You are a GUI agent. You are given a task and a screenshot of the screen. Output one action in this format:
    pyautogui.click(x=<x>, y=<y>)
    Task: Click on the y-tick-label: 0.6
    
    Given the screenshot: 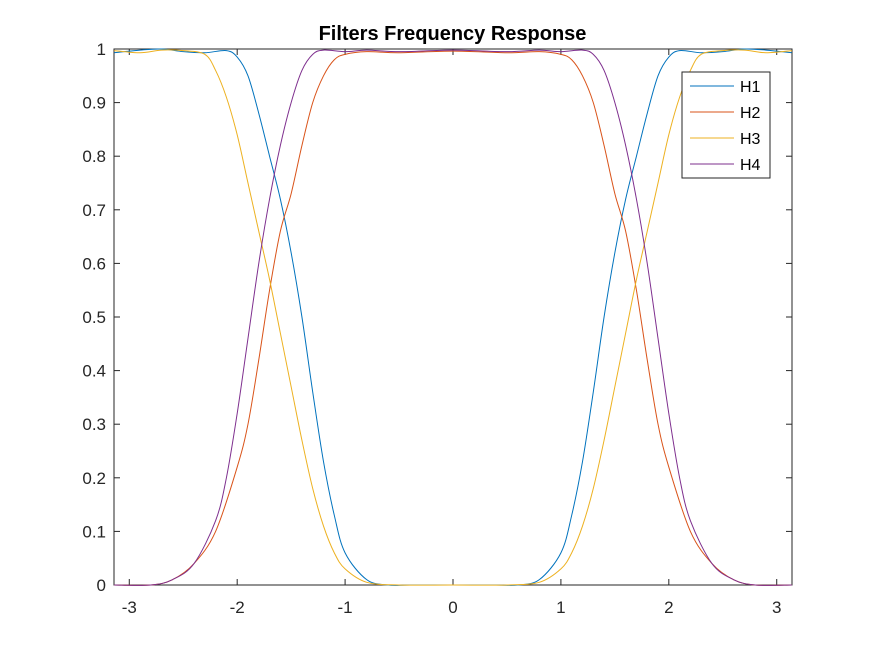 What is the action you would take?
    pyautogui.click(x=94, y=263)
    